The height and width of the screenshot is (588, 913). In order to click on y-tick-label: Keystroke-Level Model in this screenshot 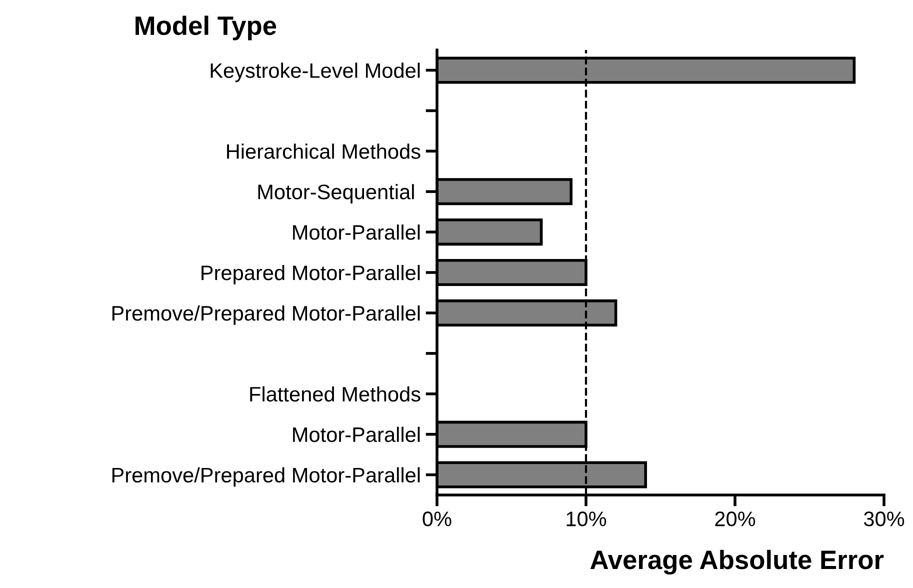, I will do `click(315, 72)`.